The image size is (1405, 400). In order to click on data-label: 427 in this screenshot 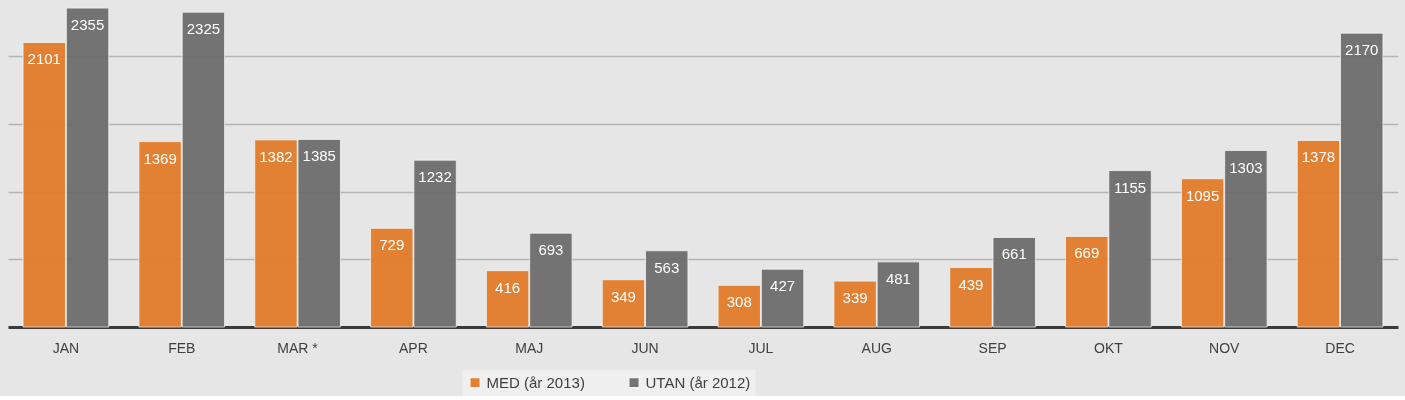, I will do `click(783, 286)`.